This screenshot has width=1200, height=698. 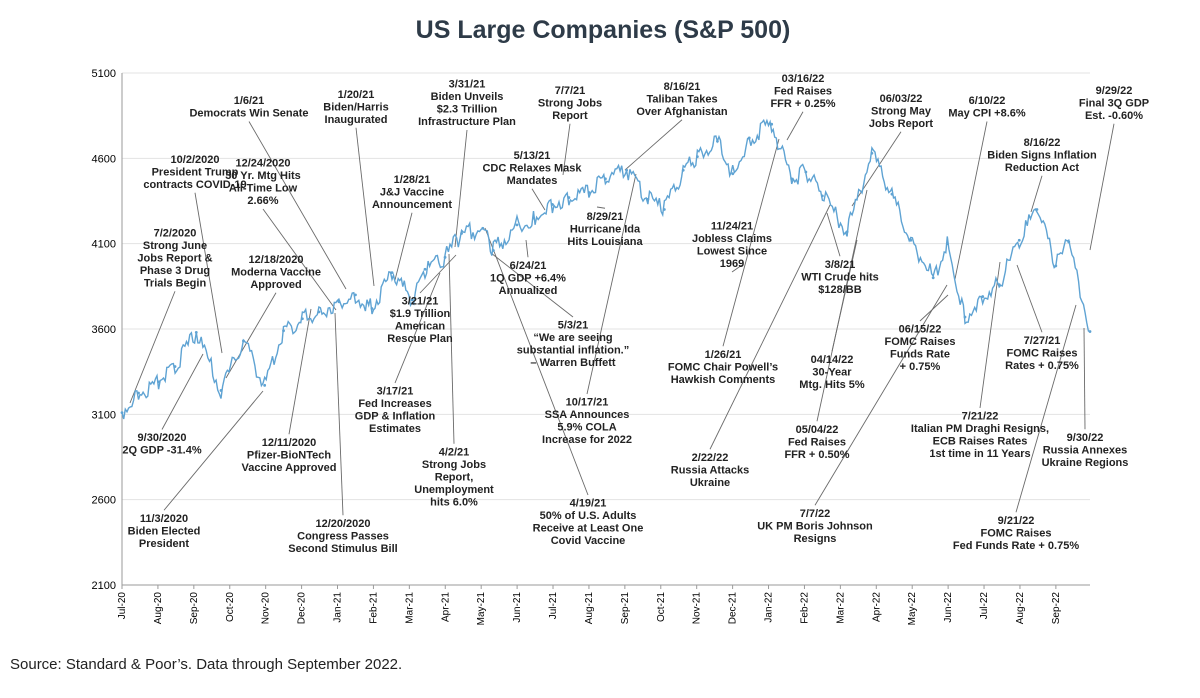 What do you see at coordinates (1085, 463) in the screenshot?
I see `annotation-line: Ukraine Regions` at bounding box center [1085, 463].